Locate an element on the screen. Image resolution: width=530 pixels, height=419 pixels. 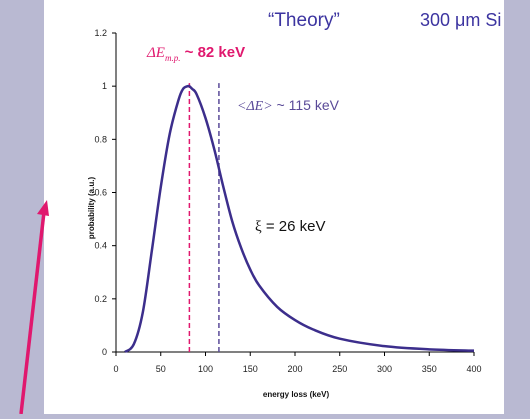
reference-lines is located at coordinates (204, 217).